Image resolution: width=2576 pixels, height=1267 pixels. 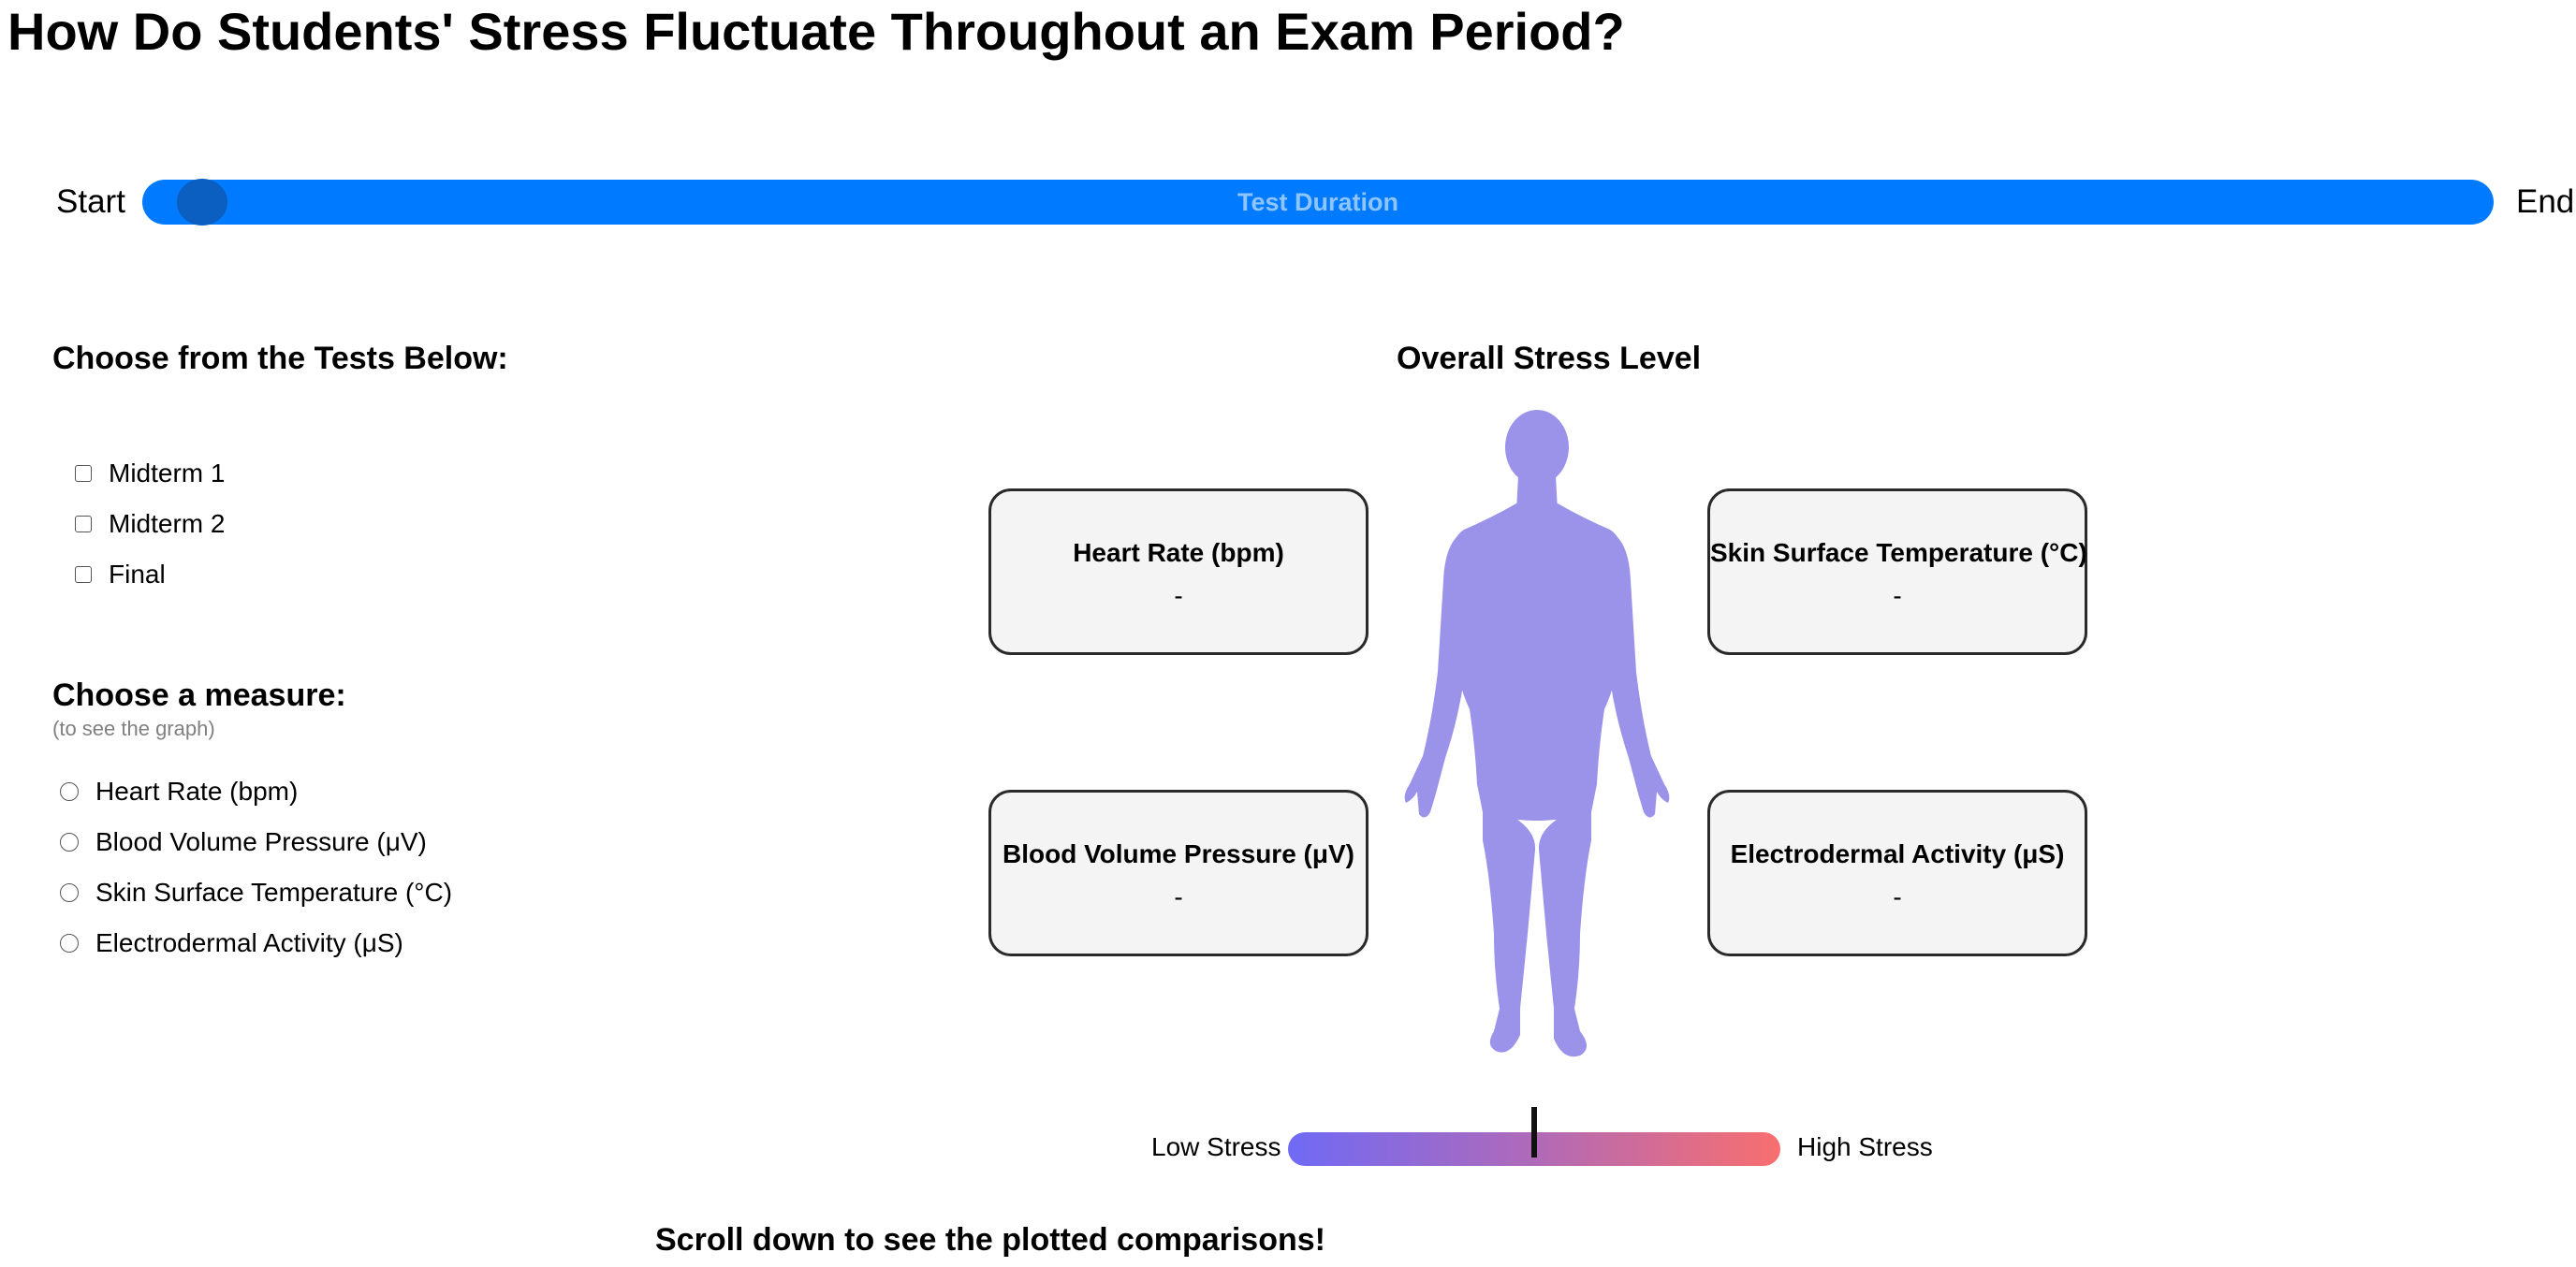 What do you see at coordinates (83, 473) in the screenshot?
I see `midterm-1-checkbox` at bounding box center [83, 473].